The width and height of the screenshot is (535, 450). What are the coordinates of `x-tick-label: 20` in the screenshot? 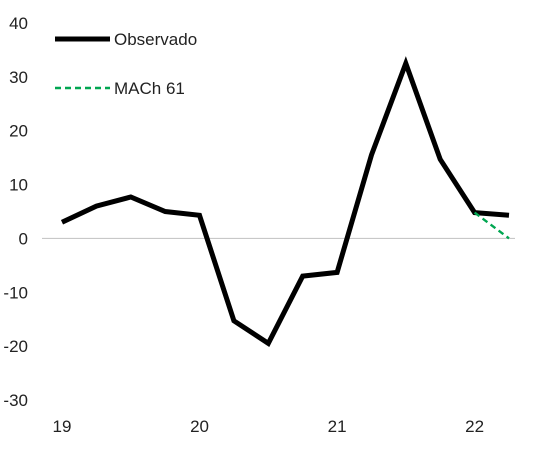 It's located at (199, 426).